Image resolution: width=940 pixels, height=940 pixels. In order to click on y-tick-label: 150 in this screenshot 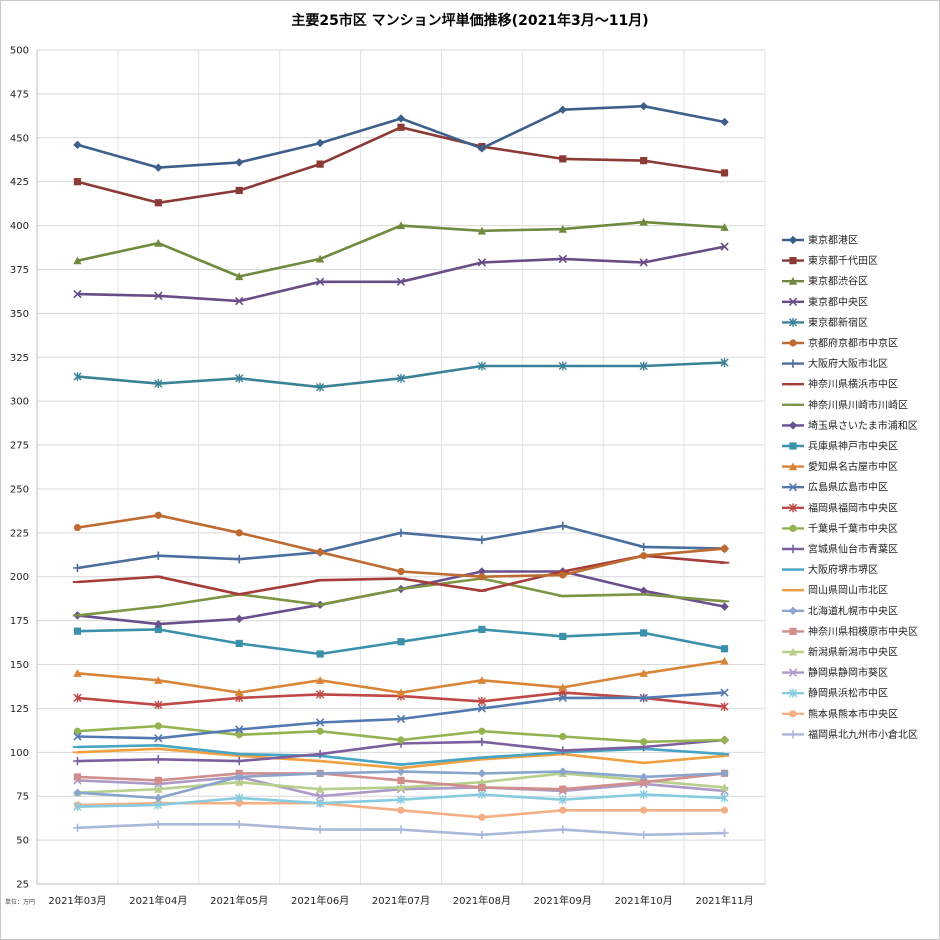, I will do `click(19, 665)`.